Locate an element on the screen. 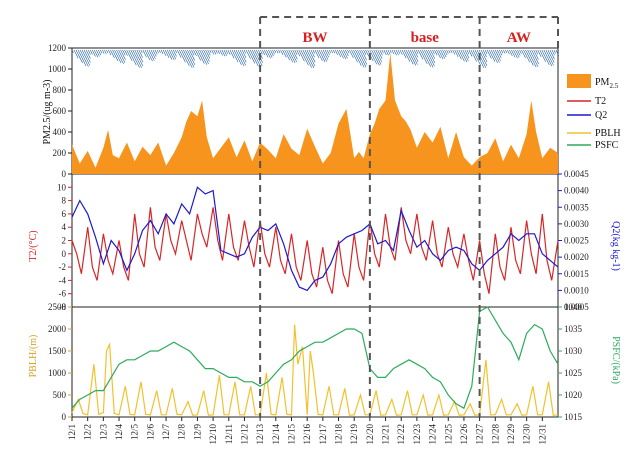 This screenshot has width=640, height=467. q2-tick-label: 0.0030 is located at coordinates (576, 224).